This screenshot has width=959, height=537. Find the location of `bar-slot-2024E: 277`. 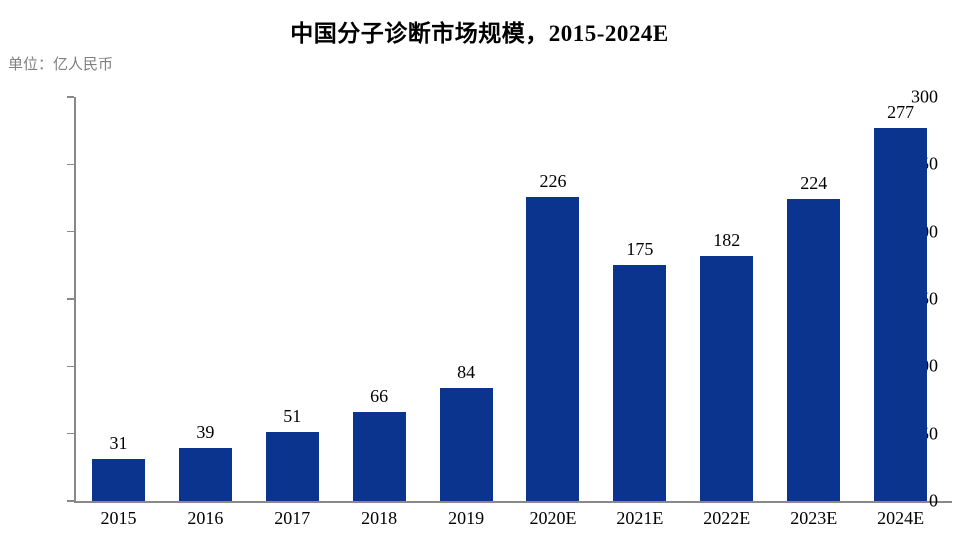

bar-slot-2024E: 277 is located at coordinates (900, 299).